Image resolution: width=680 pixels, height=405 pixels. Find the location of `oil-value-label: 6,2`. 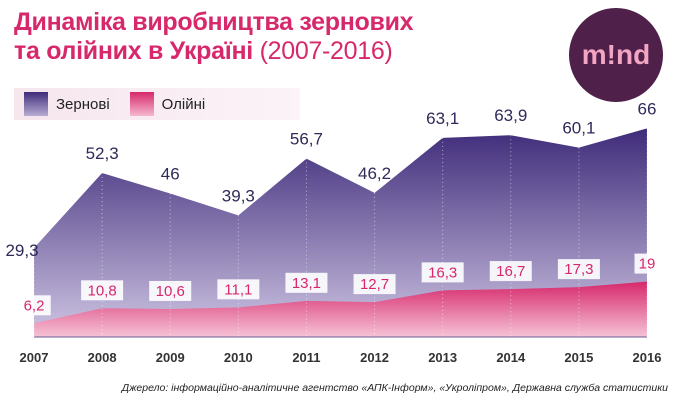

oil-value-label: 6,2 is located at coordinates (34, 305).